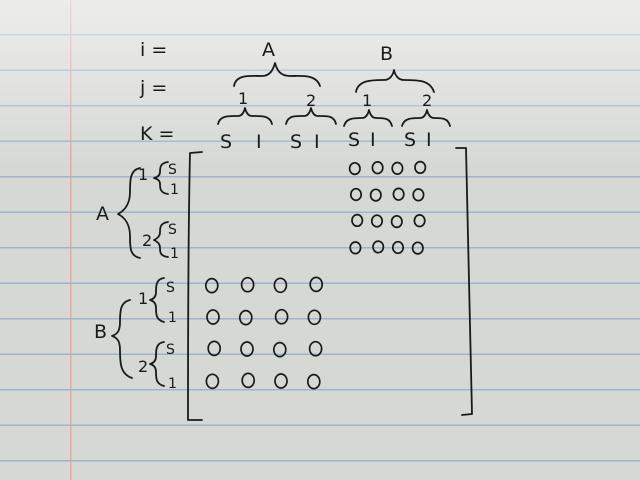 The height and width of the screenshot is (480, 640). Describe the element at coordinates (153, 88) in the screenshot. I see `j-label: j =` at that location.